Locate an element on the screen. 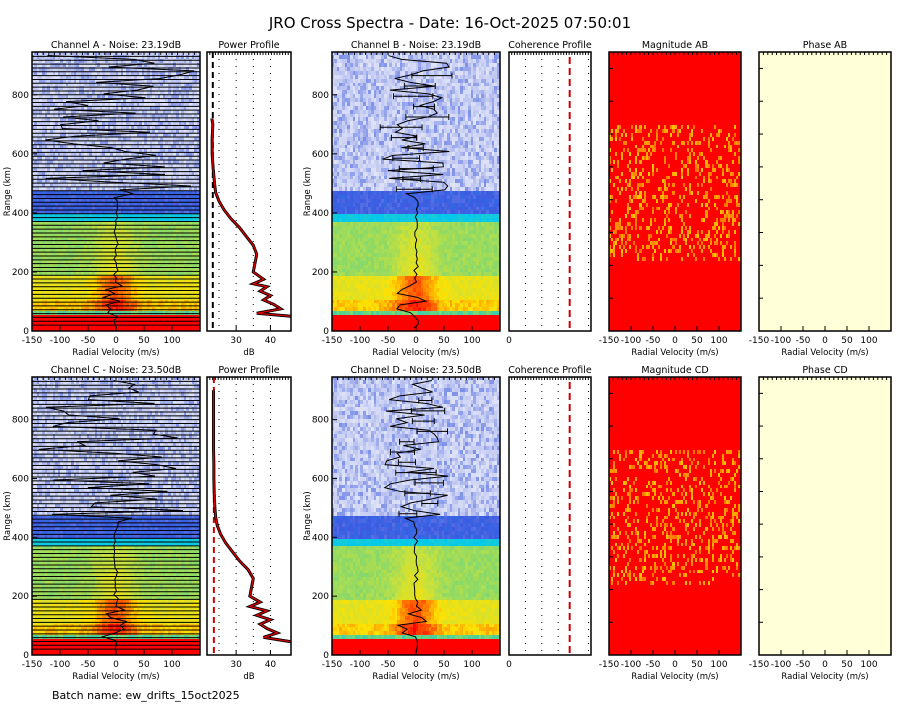 This screenshot has width=900, height=710. panel-title: Channel A - Noise: 23.19dB is located at coordinates (116, 45).